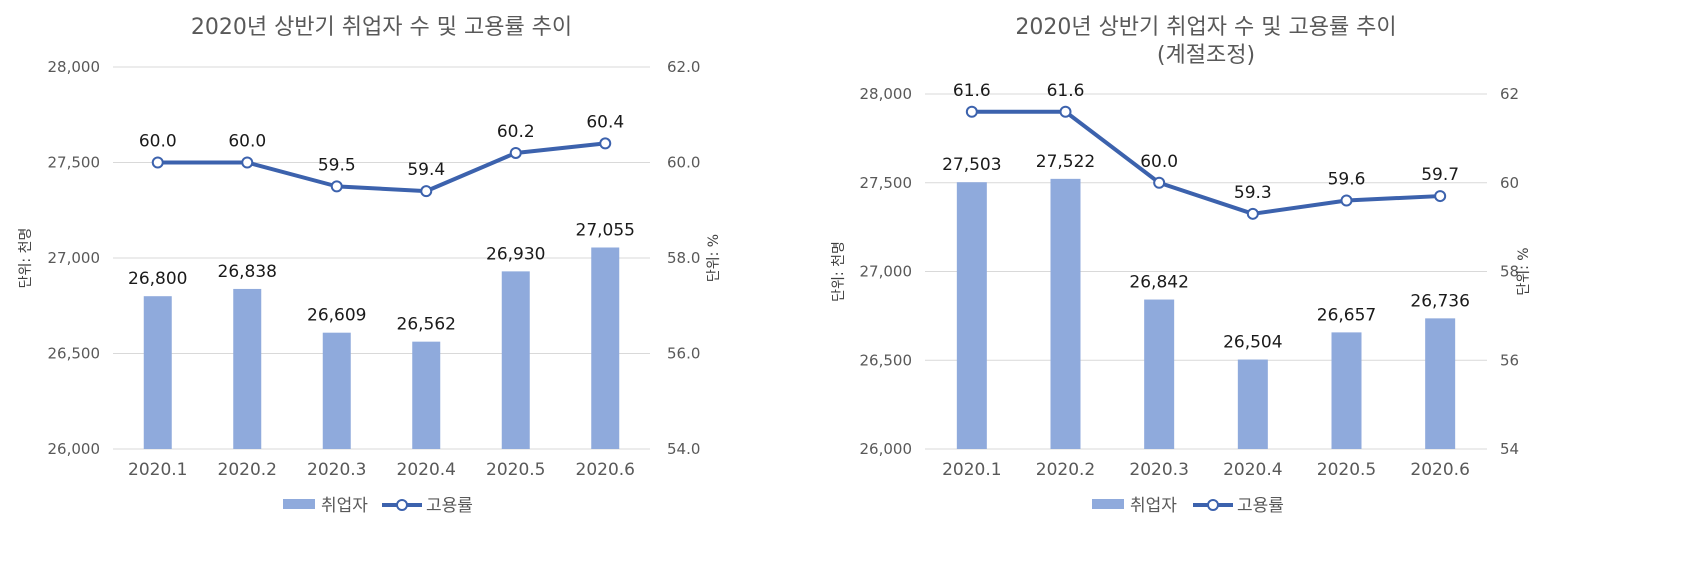 The image size is (1690, 571). I want to click on y-right-tick-label: 54.0, so click(683, 449).